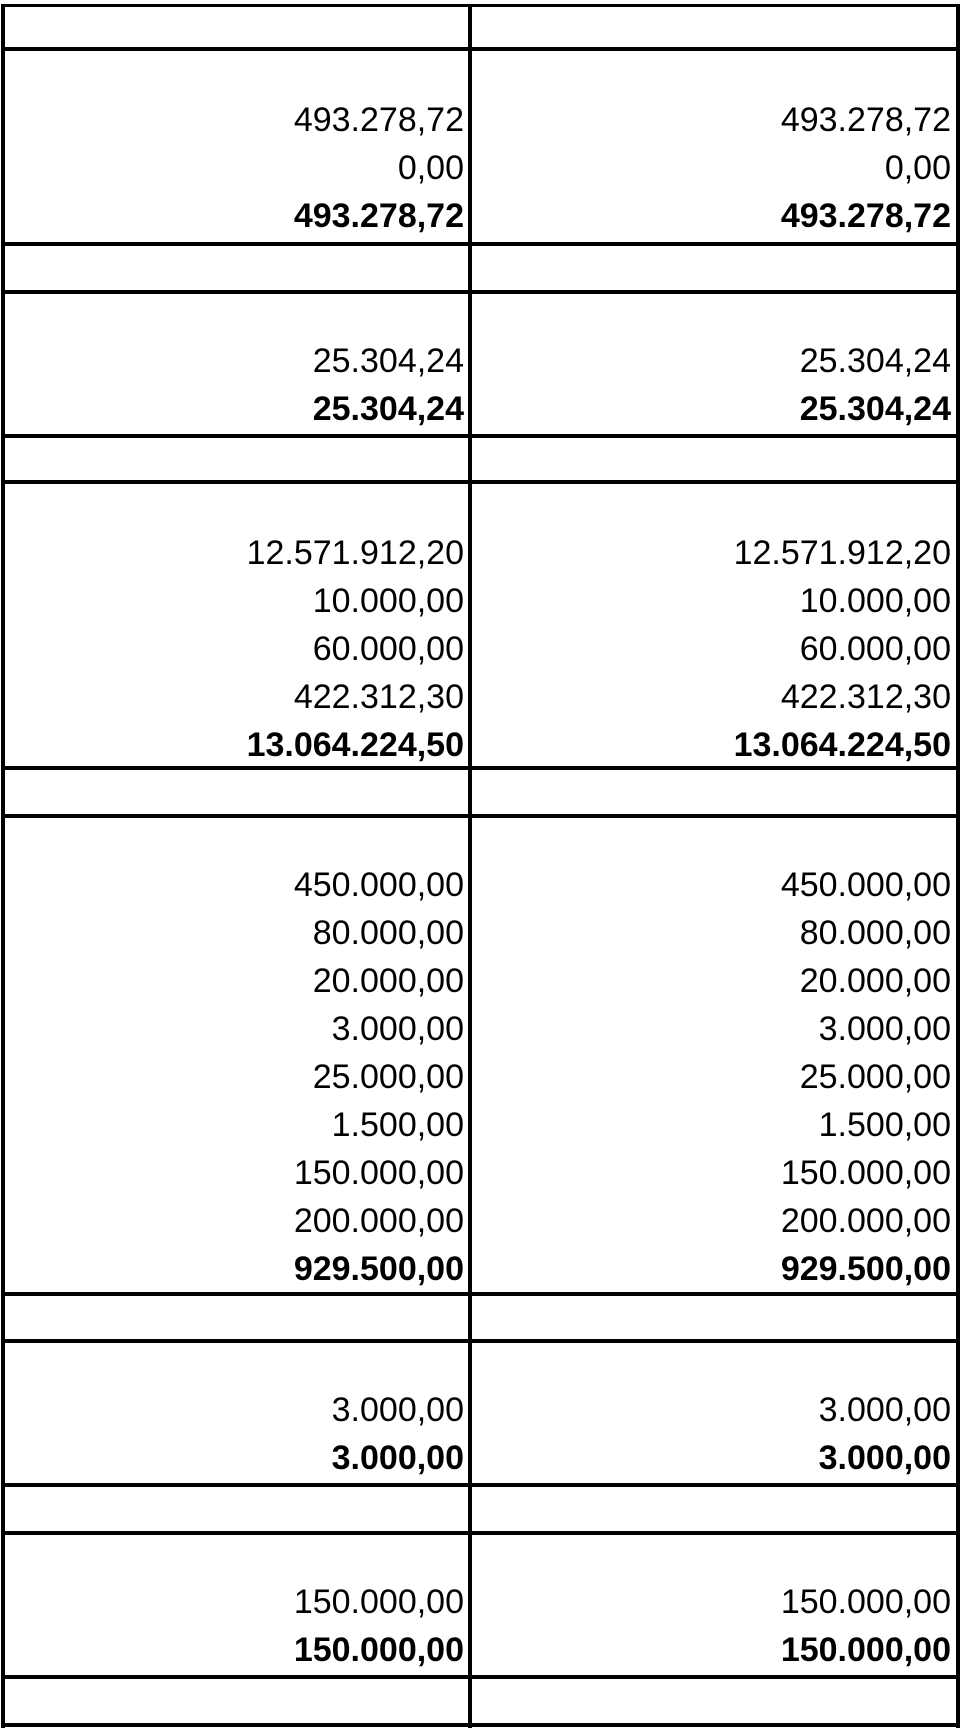 The height and width of the screenshot is (1734, 960). What do you see at coordinates (388, 601) in the screenshot?
I see `amount-cell-left: 10.000,00` at bounding box center [388, 601].